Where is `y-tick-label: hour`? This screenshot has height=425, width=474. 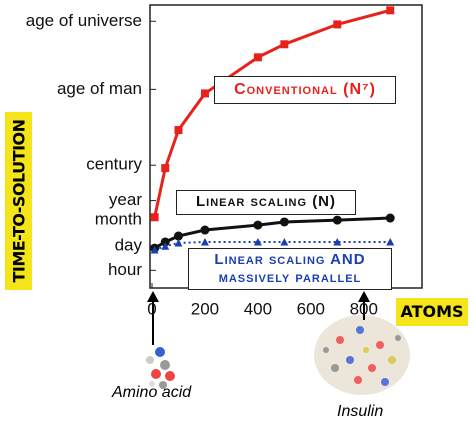 y-tick-label: hour is located at coordinates (125, 269).